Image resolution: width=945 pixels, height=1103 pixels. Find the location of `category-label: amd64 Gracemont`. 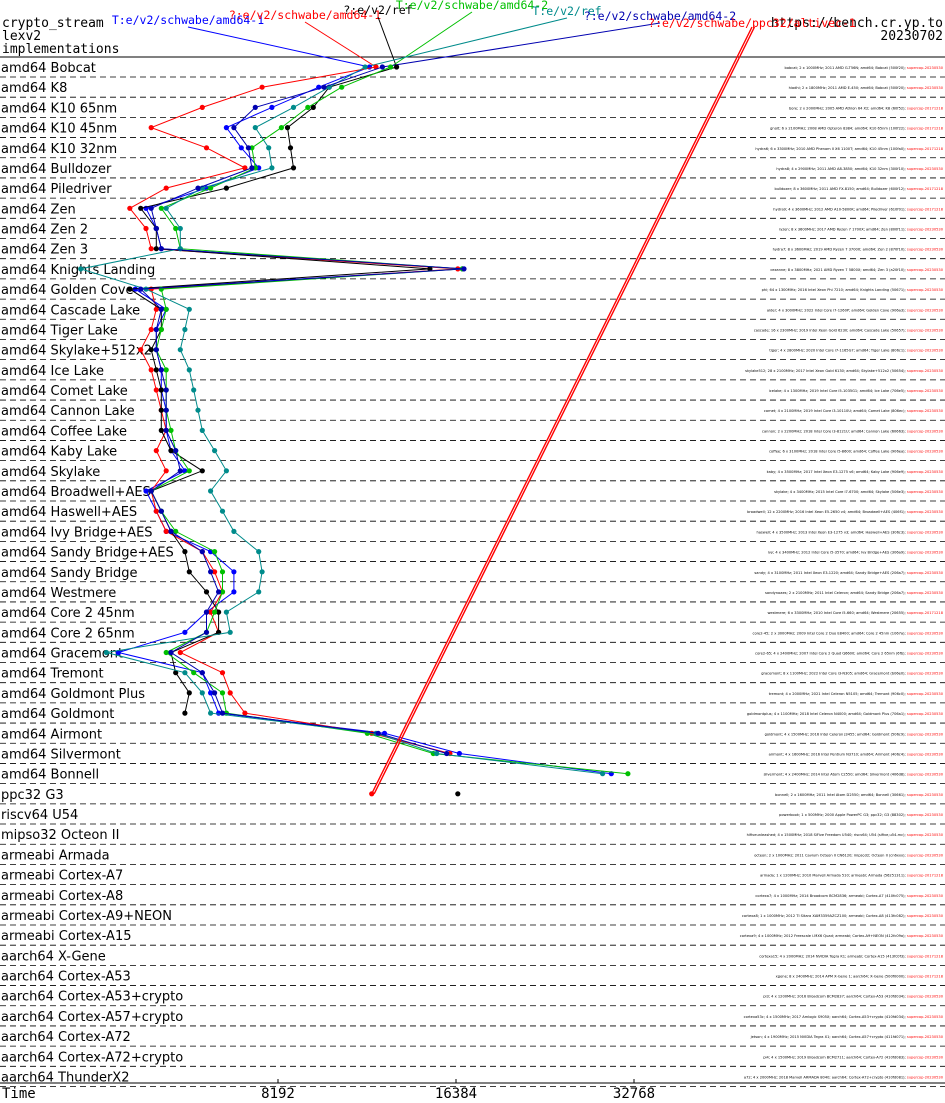

category-label: amd64 Gracemont is located at coordinates (62, 654).